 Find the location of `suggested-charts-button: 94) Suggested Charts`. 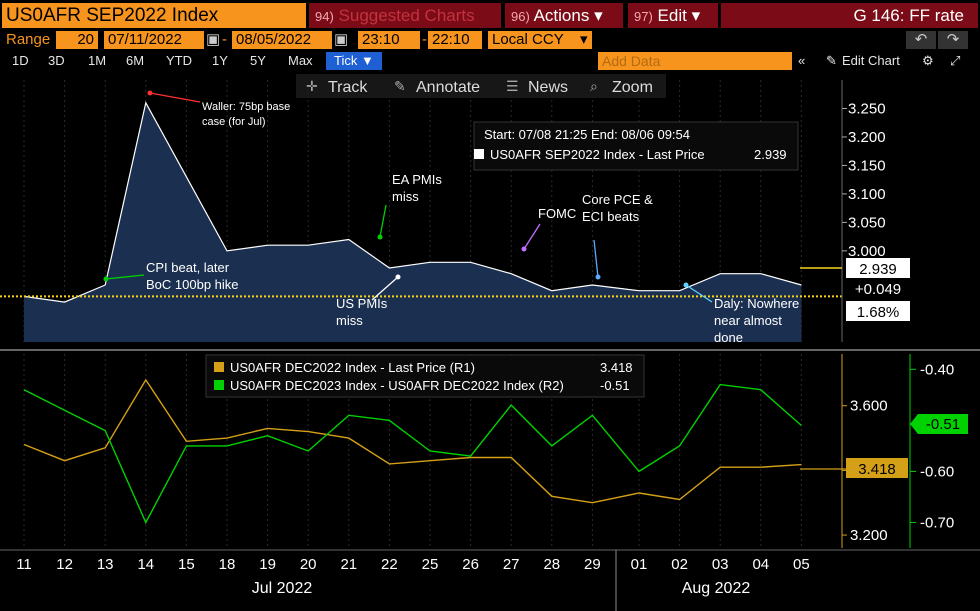

suggested-charts-button: 94) Suggested Charts is located at coordinates (405, 15).